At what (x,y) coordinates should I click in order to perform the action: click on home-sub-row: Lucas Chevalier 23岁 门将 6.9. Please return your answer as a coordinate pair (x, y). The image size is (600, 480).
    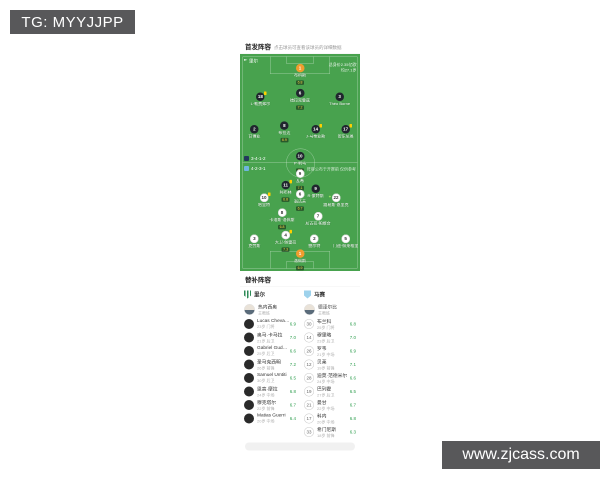
    Looking at the image, I should click on (270, 324).